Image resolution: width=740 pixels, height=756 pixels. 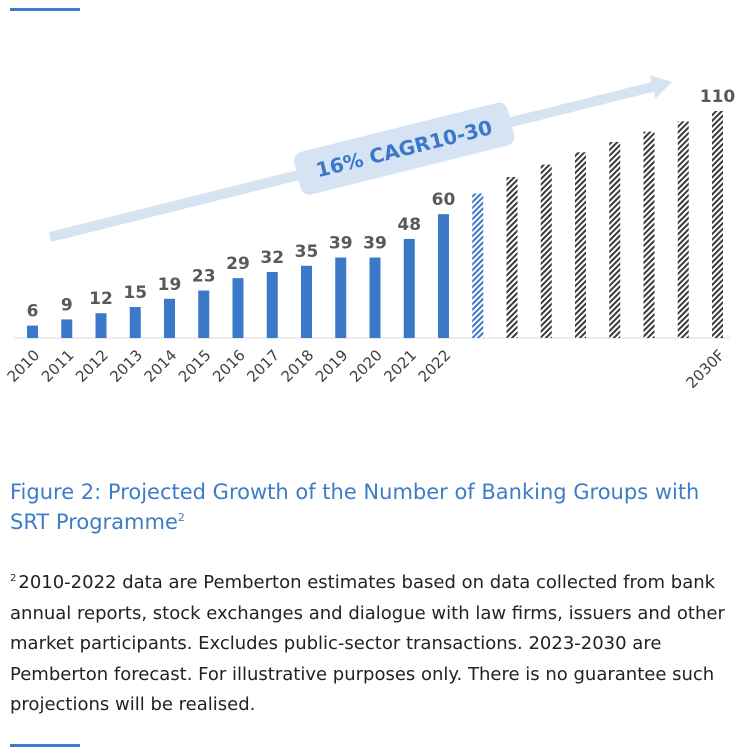 What do you see at coordinates (718, 97) in the screenshot?
I see `data-label-2030f: 110` at bounding box center [718, 97].